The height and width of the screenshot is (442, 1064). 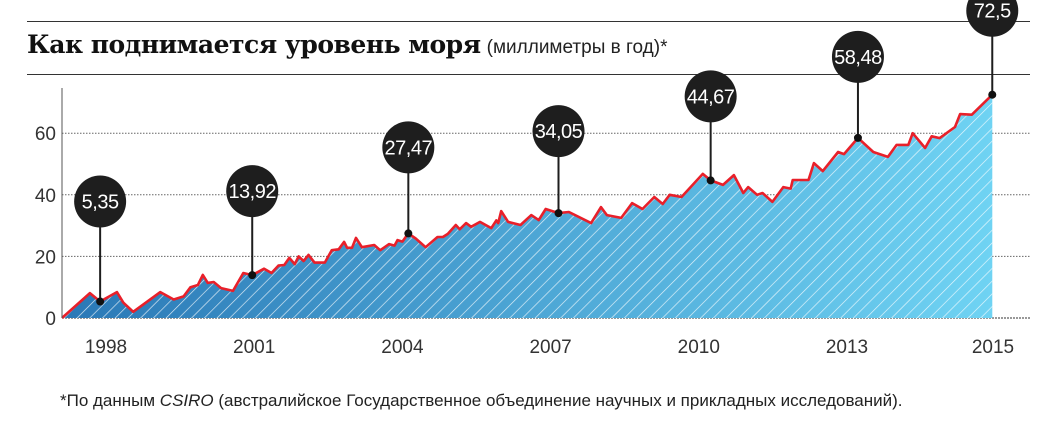 I want to click on annotation-label: 13,92, so click(x=252, y=192).